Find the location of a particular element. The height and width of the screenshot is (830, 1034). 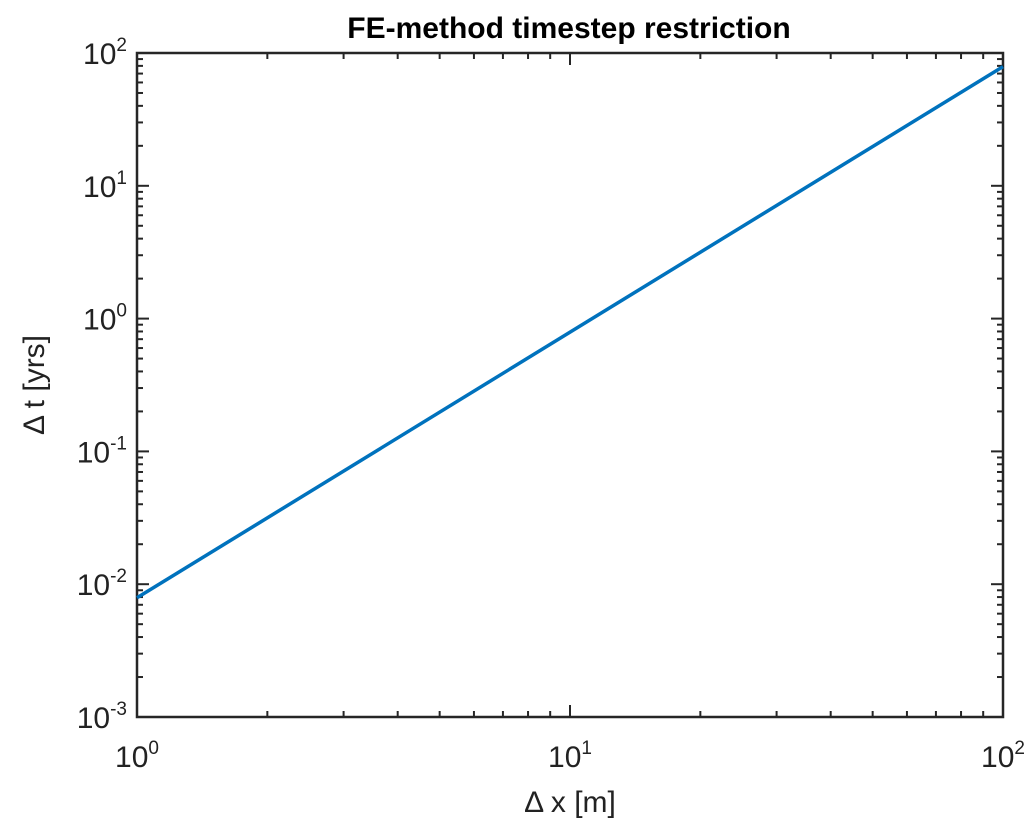

y-axis-label: Δ t [yrs] is located at coordinates (34, 385).